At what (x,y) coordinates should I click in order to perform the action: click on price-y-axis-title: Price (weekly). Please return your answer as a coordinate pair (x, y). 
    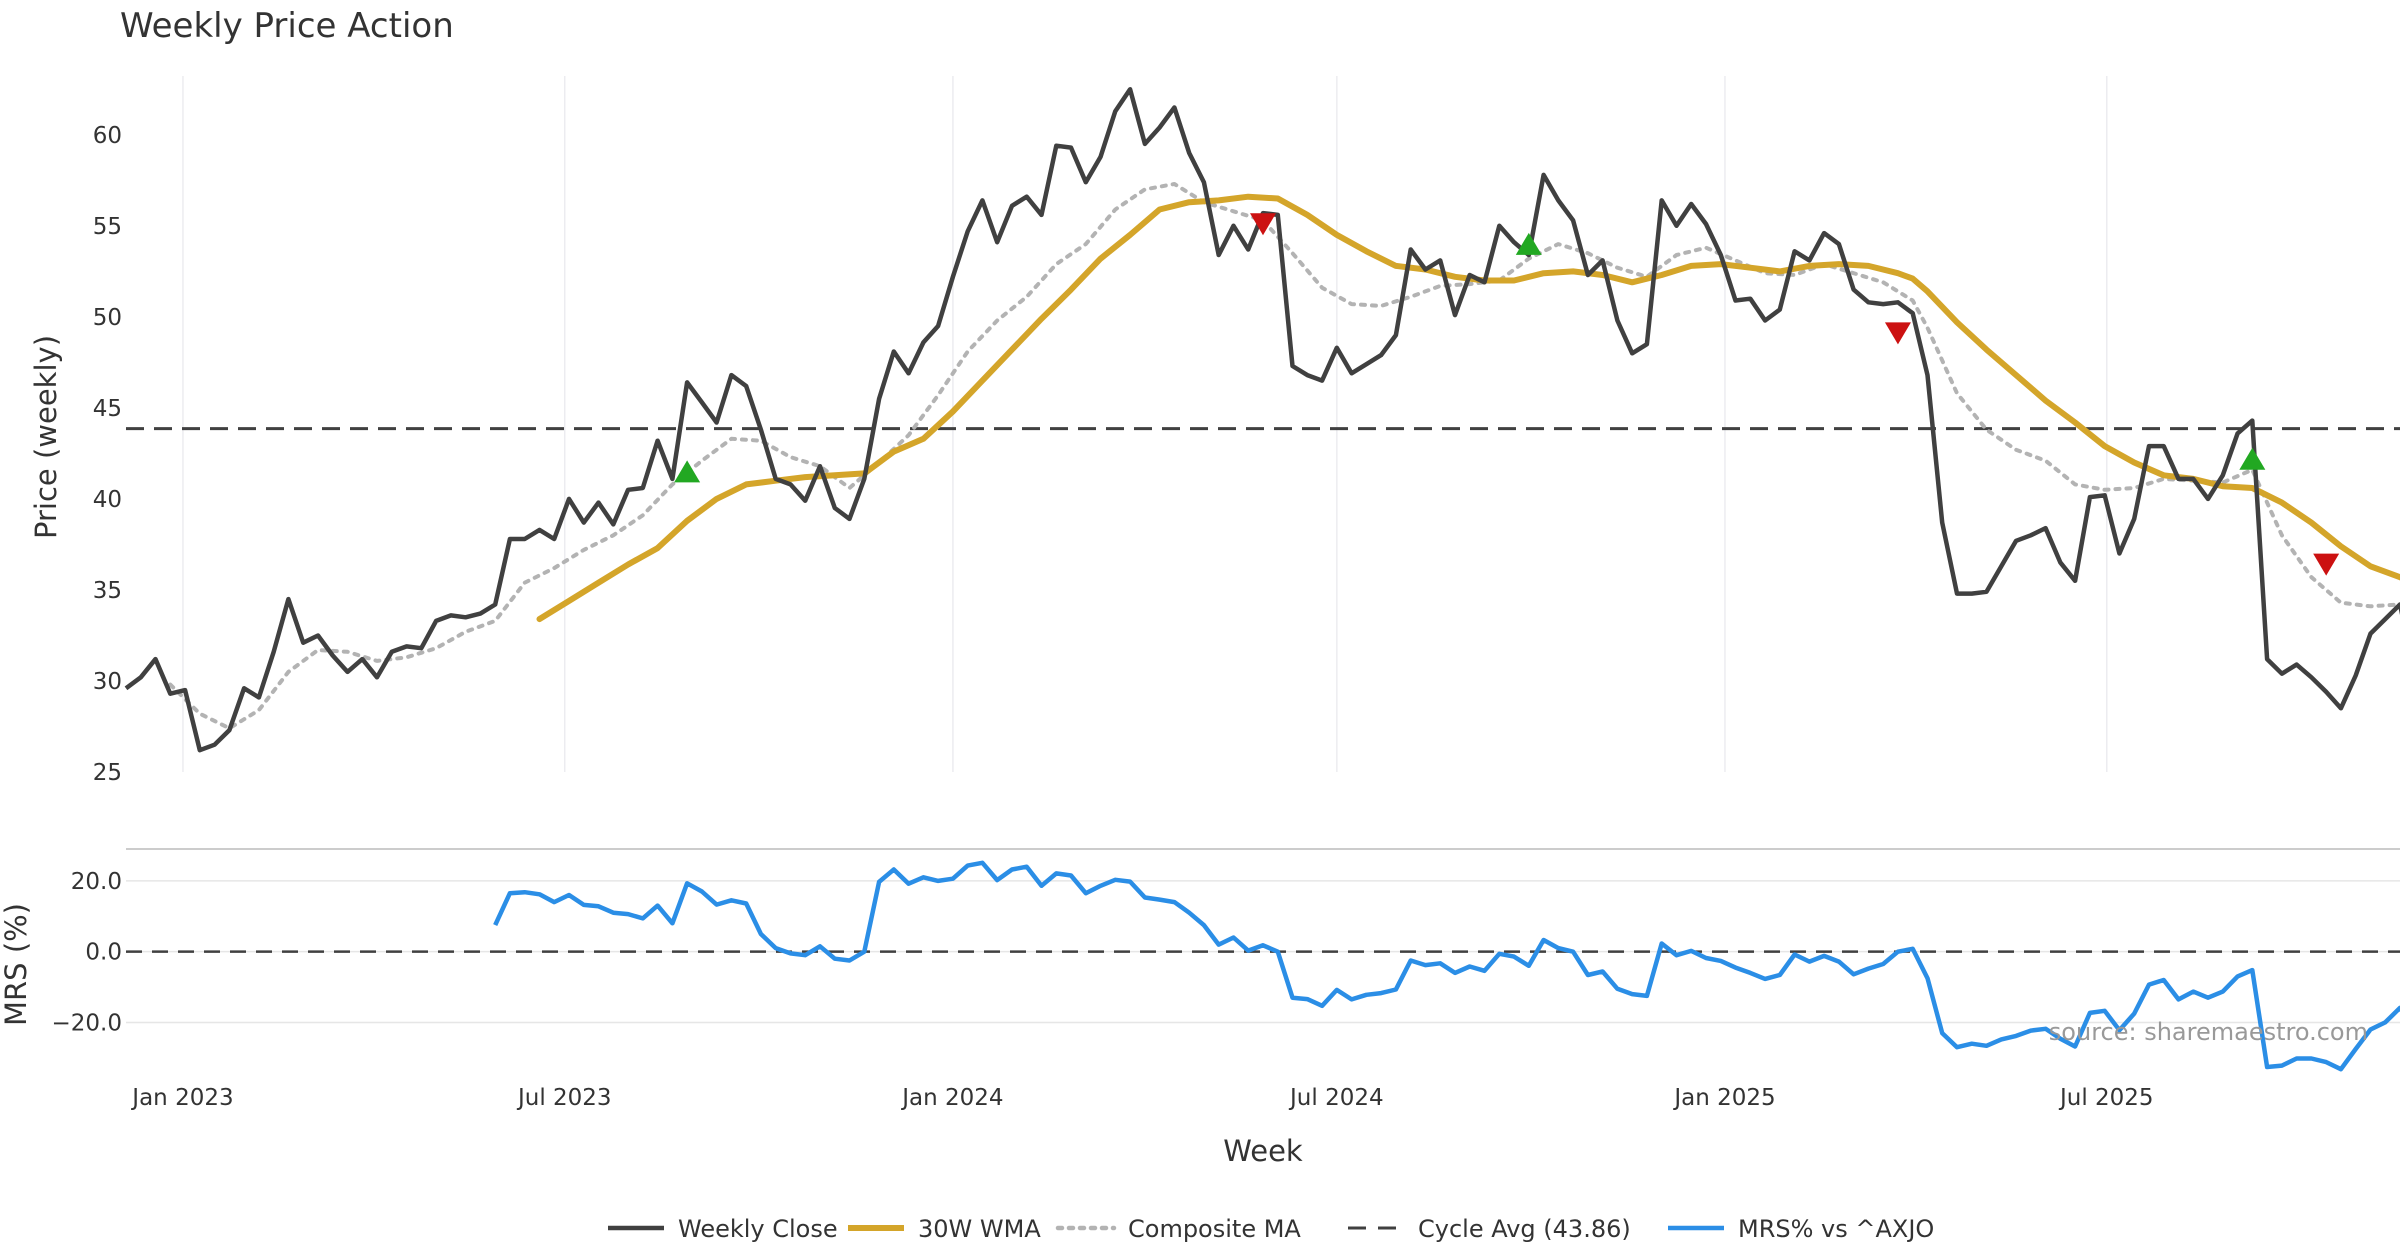
    Looking at the image, I should click on (46, 437).